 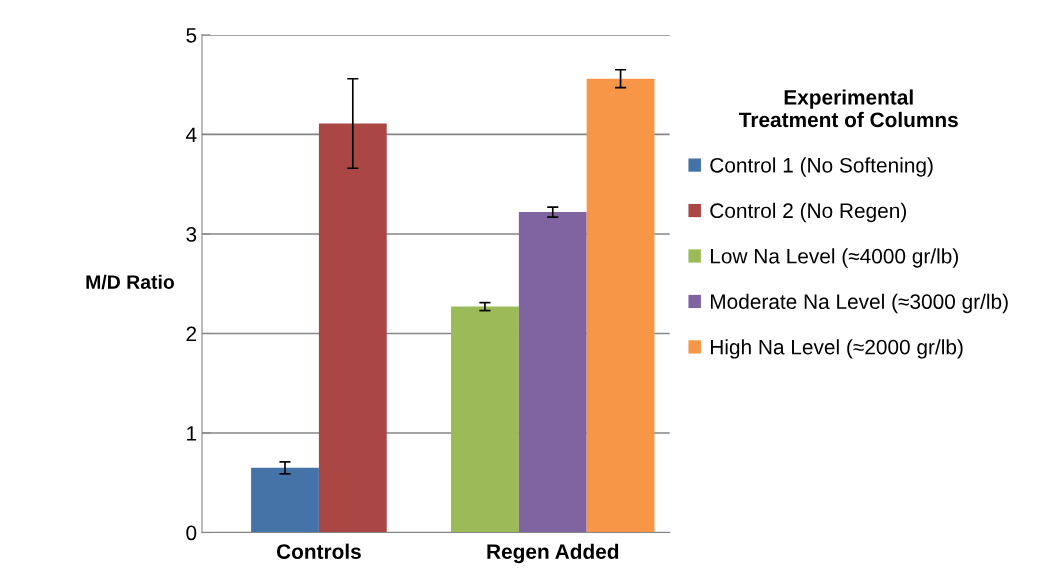 I want to click on legend-label: Moderate Na Level (≈3000 gr/lb), so click(x=859, y=303).